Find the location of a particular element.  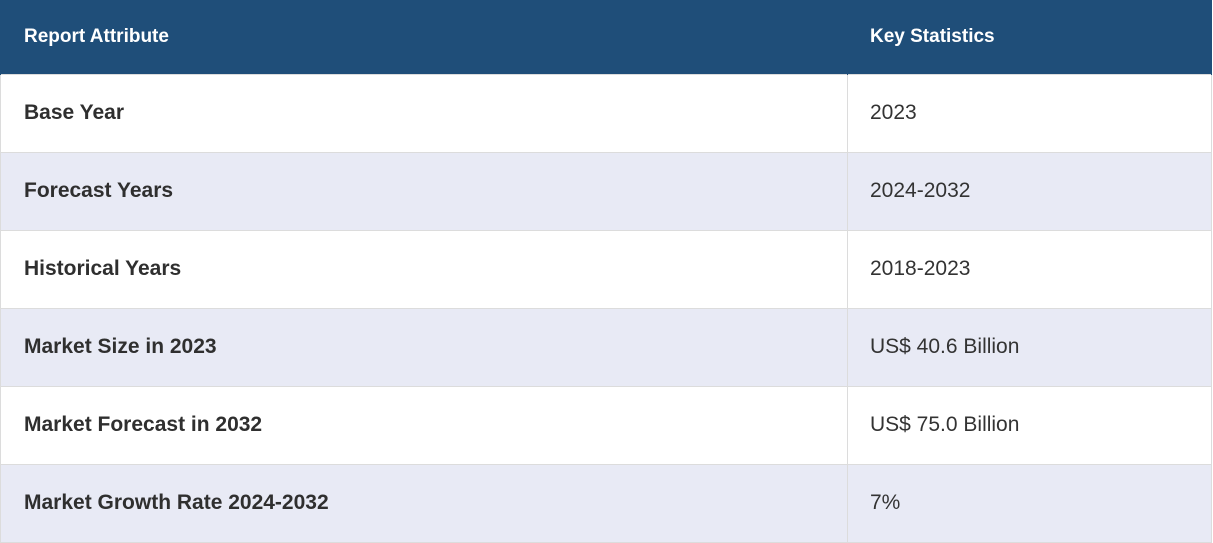

table-row: Historical Years 2018-2023 is located at coordinates (606, 269).